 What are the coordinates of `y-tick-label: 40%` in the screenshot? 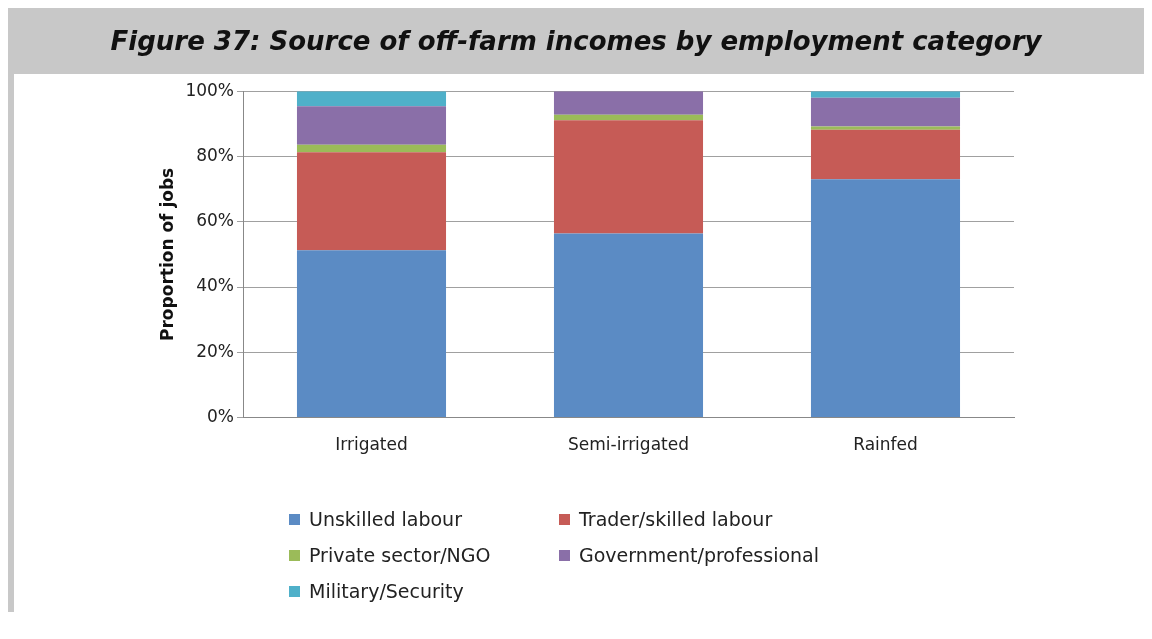 It's located at (215, 285).